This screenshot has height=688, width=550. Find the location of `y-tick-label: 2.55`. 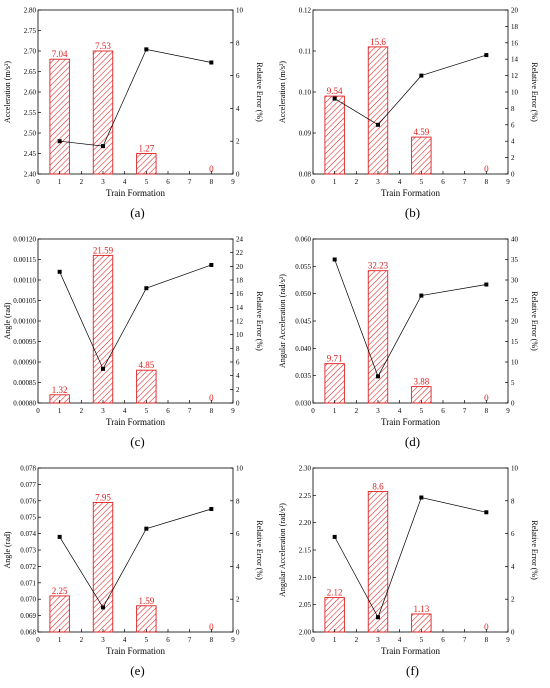

y-tick-label: 2.55 is located at coordinates (30, 113).